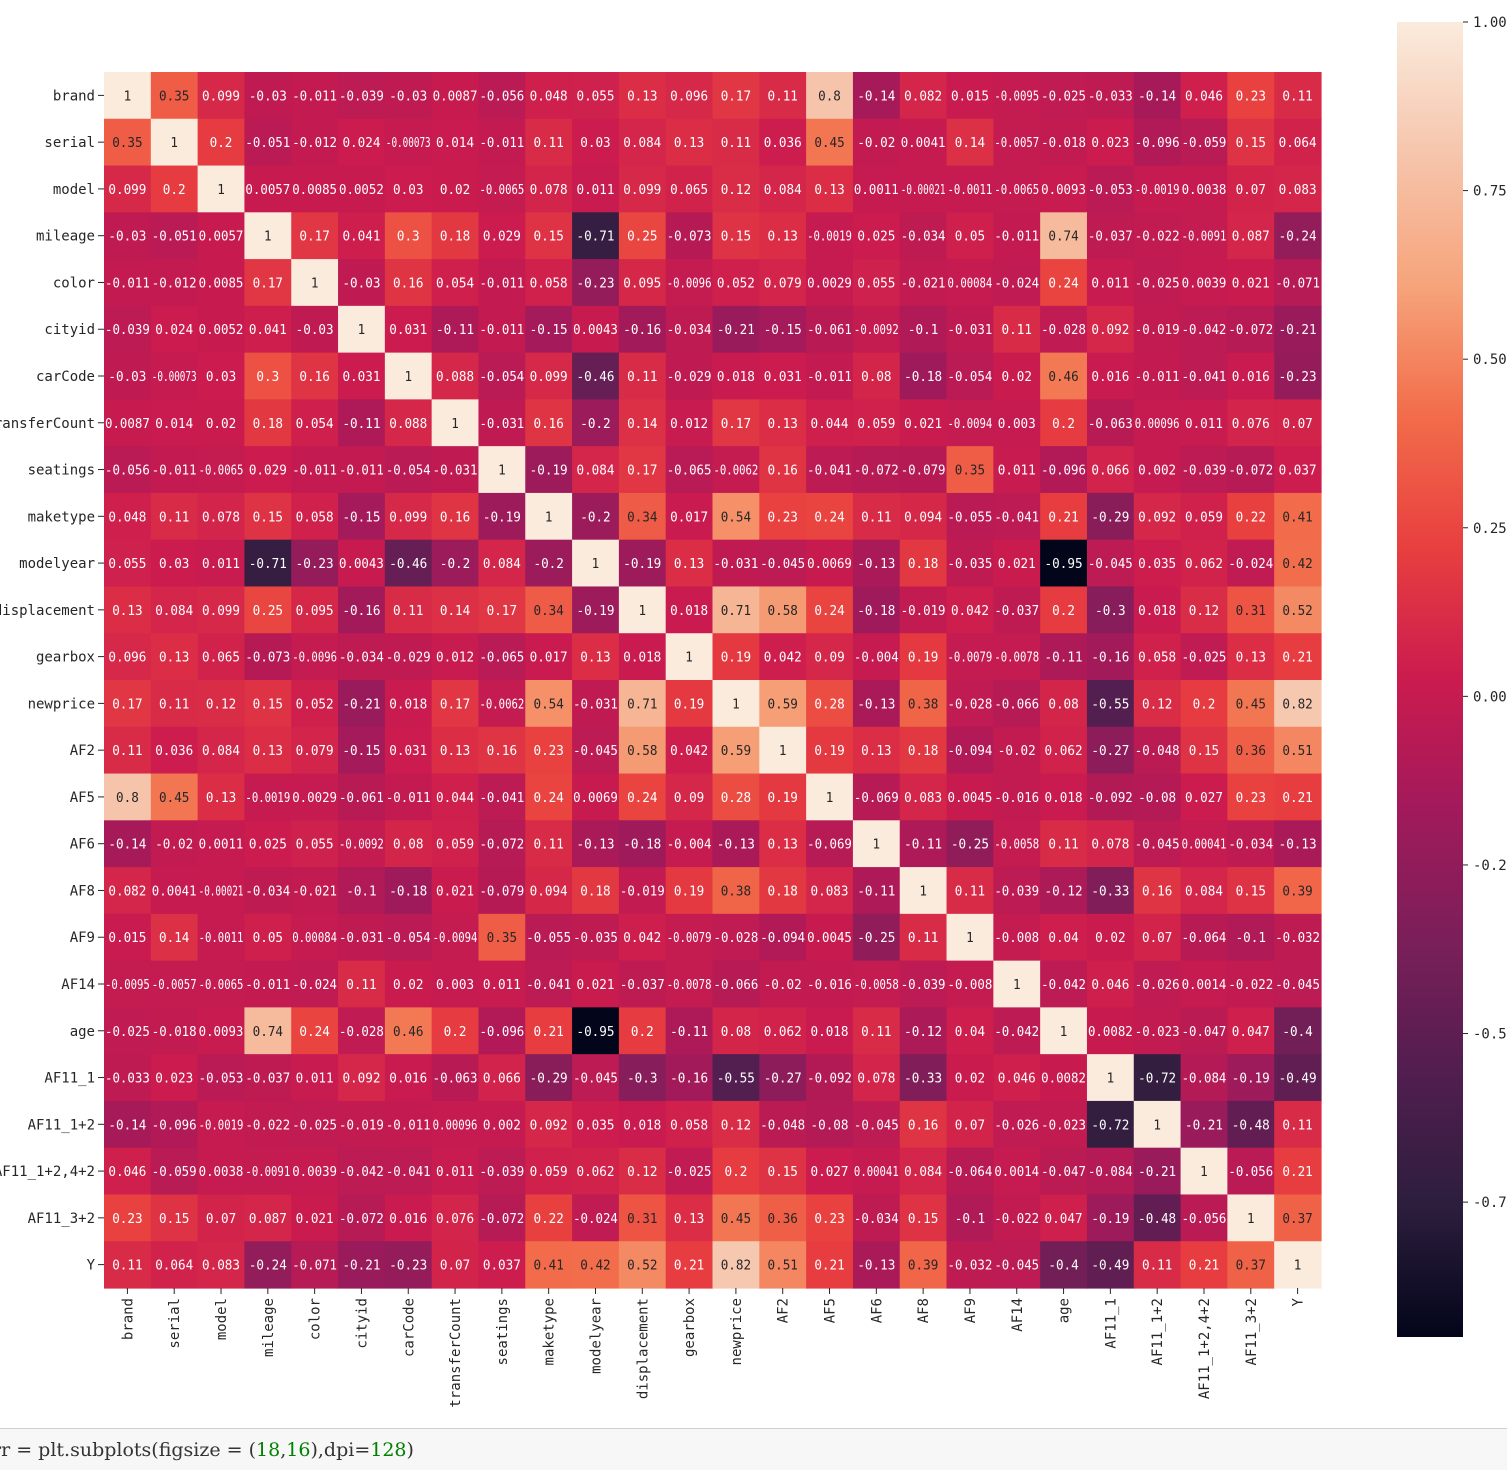 This screenshot has width=1507, height=1470. Describe the element at coordinates (1204, 751) in the screenshot. I see `cell-annotation: 0.15` at that location.